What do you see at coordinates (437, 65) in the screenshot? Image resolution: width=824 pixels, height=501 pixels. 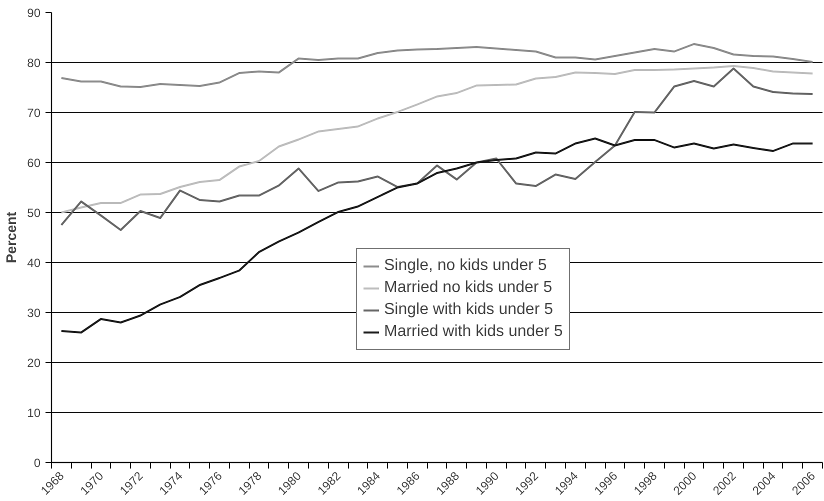 I see `line-series` at bounding box center [437, 65].